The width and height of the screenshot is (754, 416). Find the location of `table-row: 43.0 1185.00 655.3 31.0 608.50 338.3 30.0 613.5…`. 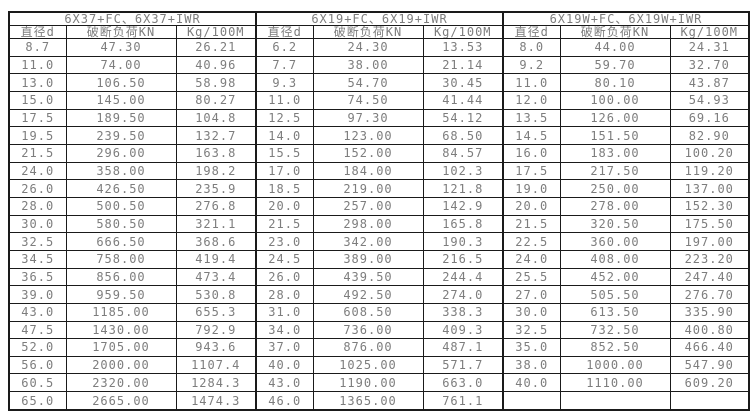

table-row: 43.0 1185.00 655.3 31.0 608.50 338.3 30.0 613.5… is located at coordinates (379, 312).